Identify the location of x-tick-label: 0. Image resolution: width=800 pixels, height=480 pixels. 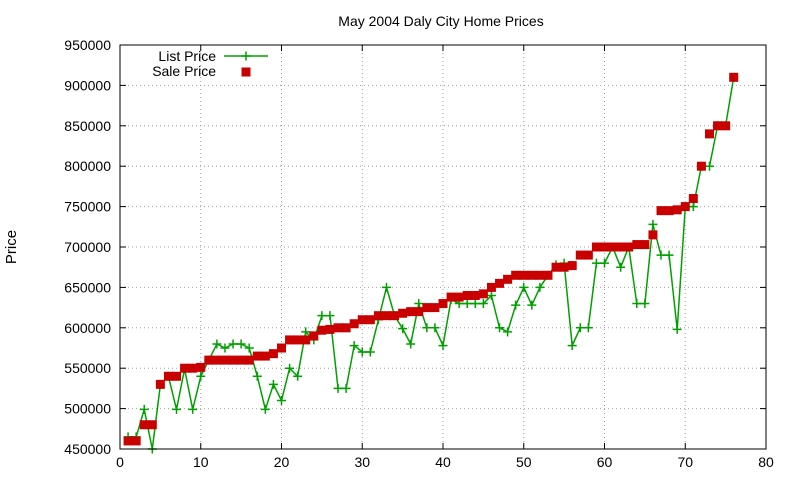
(120, 462).